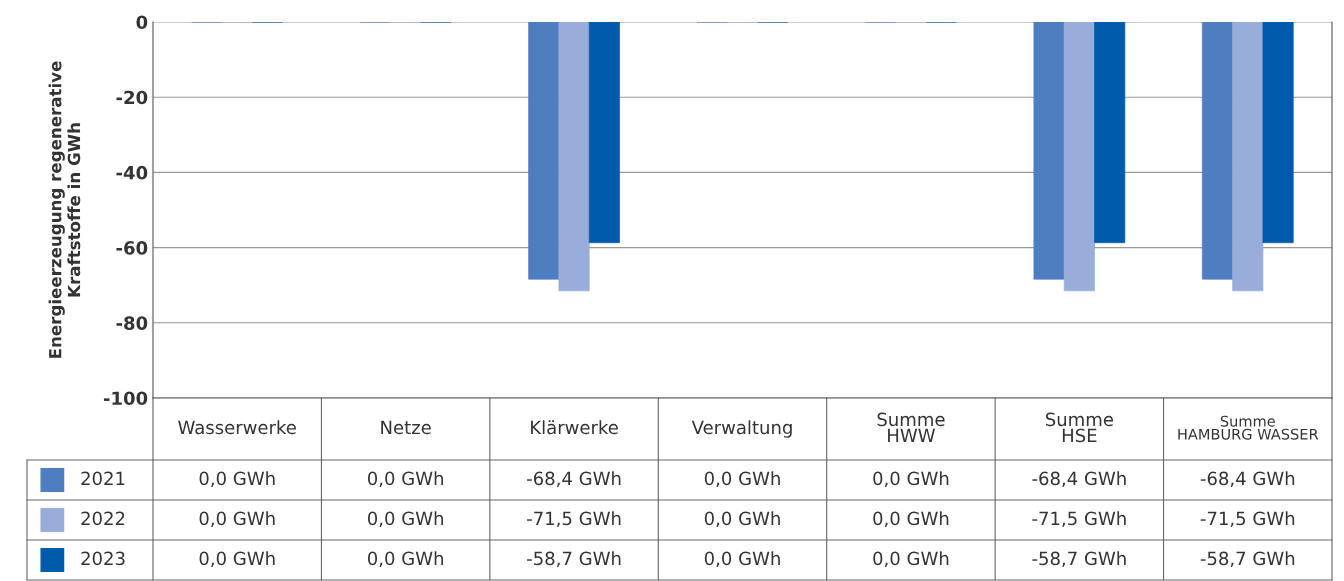  What do you see at coordinates (574, 427) in the screenshot?
I see `x-tick-label: Klärwerke` at bounding box center [574, 427].